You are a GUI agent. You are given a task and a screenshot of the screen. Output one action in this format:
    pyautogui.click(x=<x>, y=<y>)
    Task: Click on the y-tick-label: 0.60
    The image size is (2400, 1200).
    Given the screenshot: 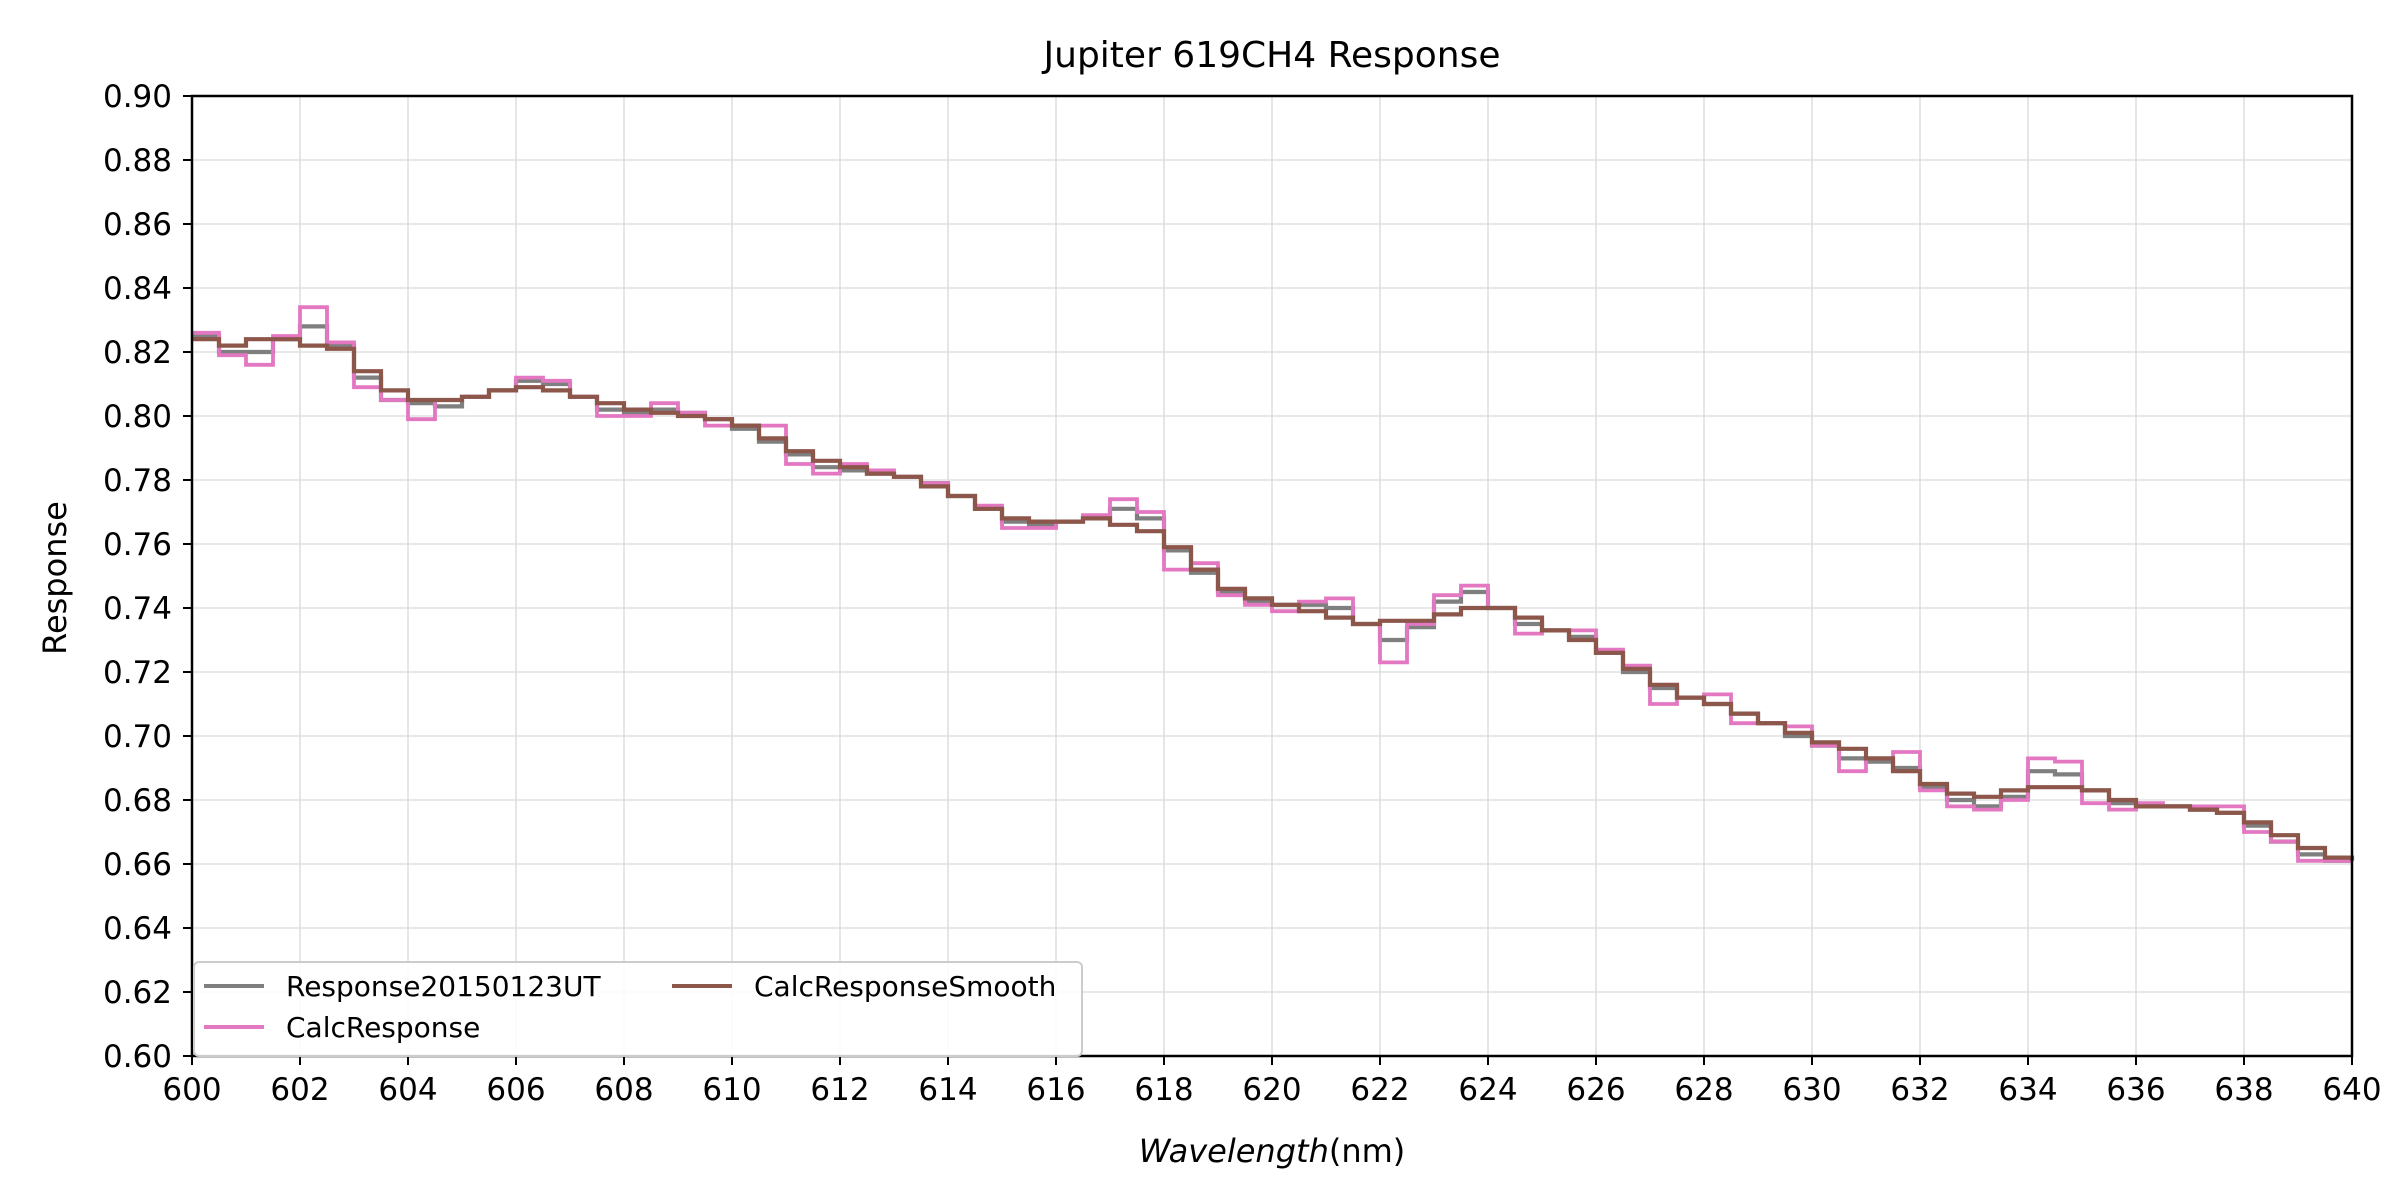 What is the action you would take?
    pyautogui.click(x=137, y=1057)
    